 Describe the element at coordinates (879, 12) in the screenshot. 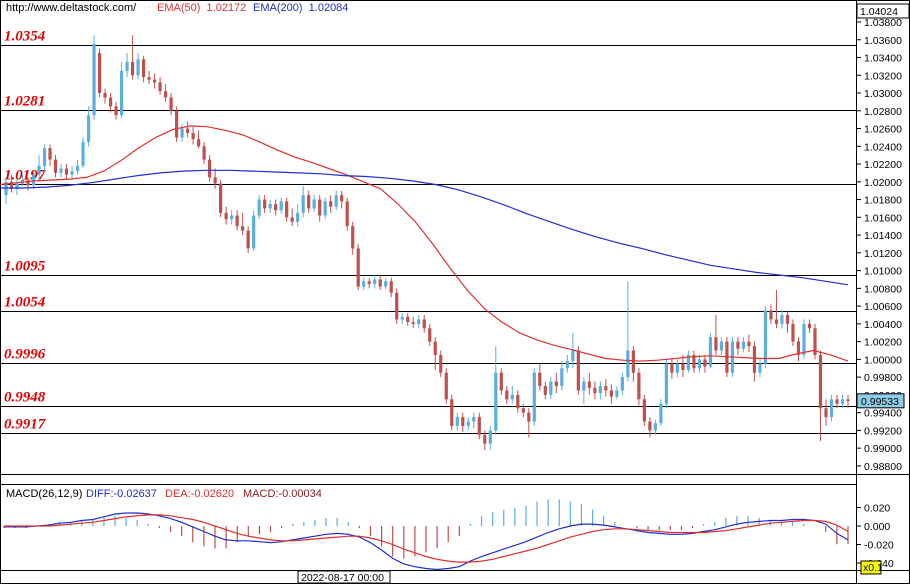

I see `top-price-label: 1.04024` at that location.